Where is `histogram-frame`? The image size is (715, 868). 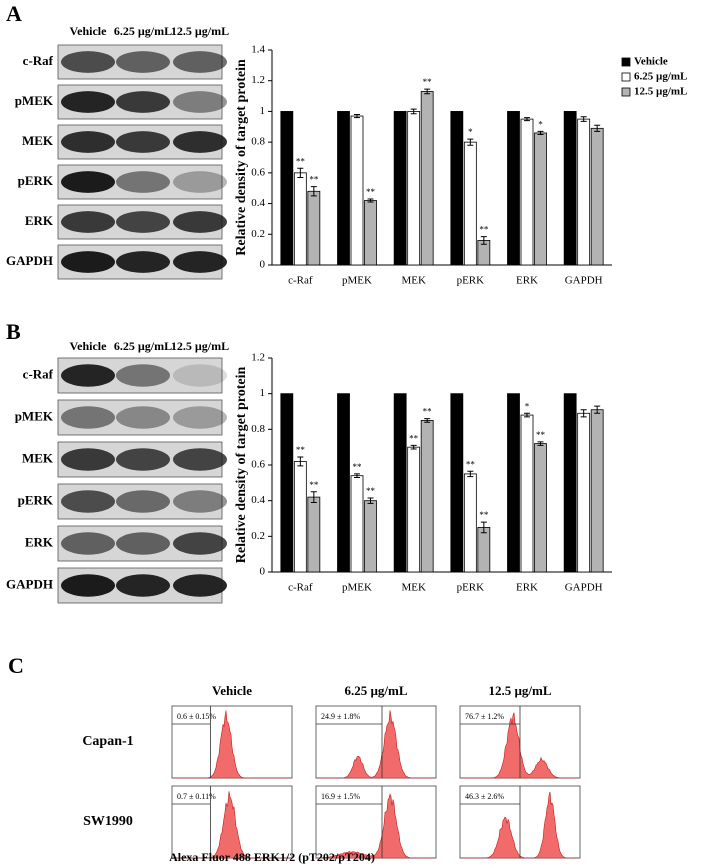
histogram-frame is located at coordinates (376, 822).